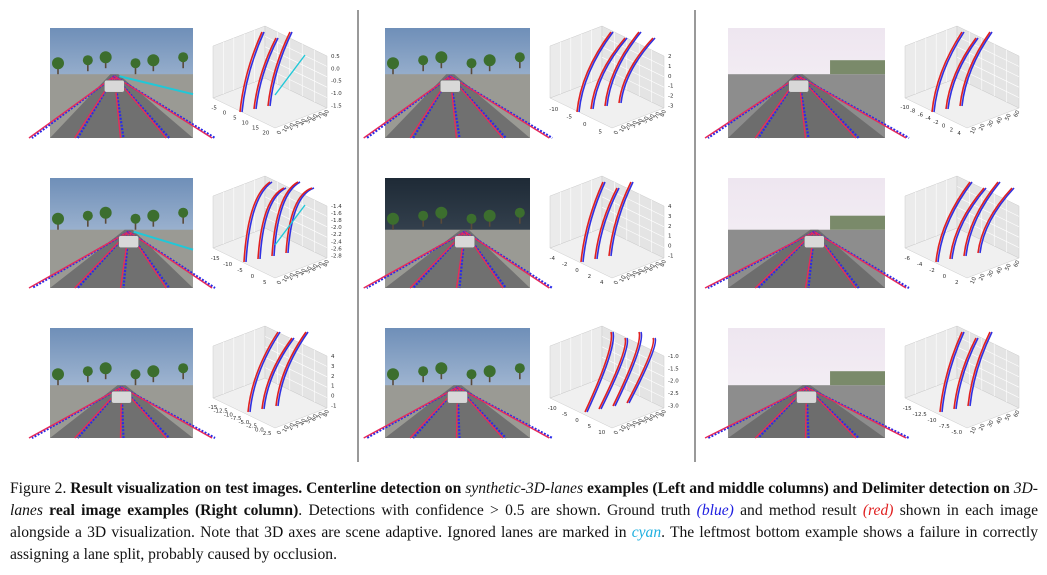 The height and width of the screenshot is (575, 1047). What do you see at coordinates (670, 207) in the screenshot?
I see `z-tick-label: 4` at bounding box center [670, 207].